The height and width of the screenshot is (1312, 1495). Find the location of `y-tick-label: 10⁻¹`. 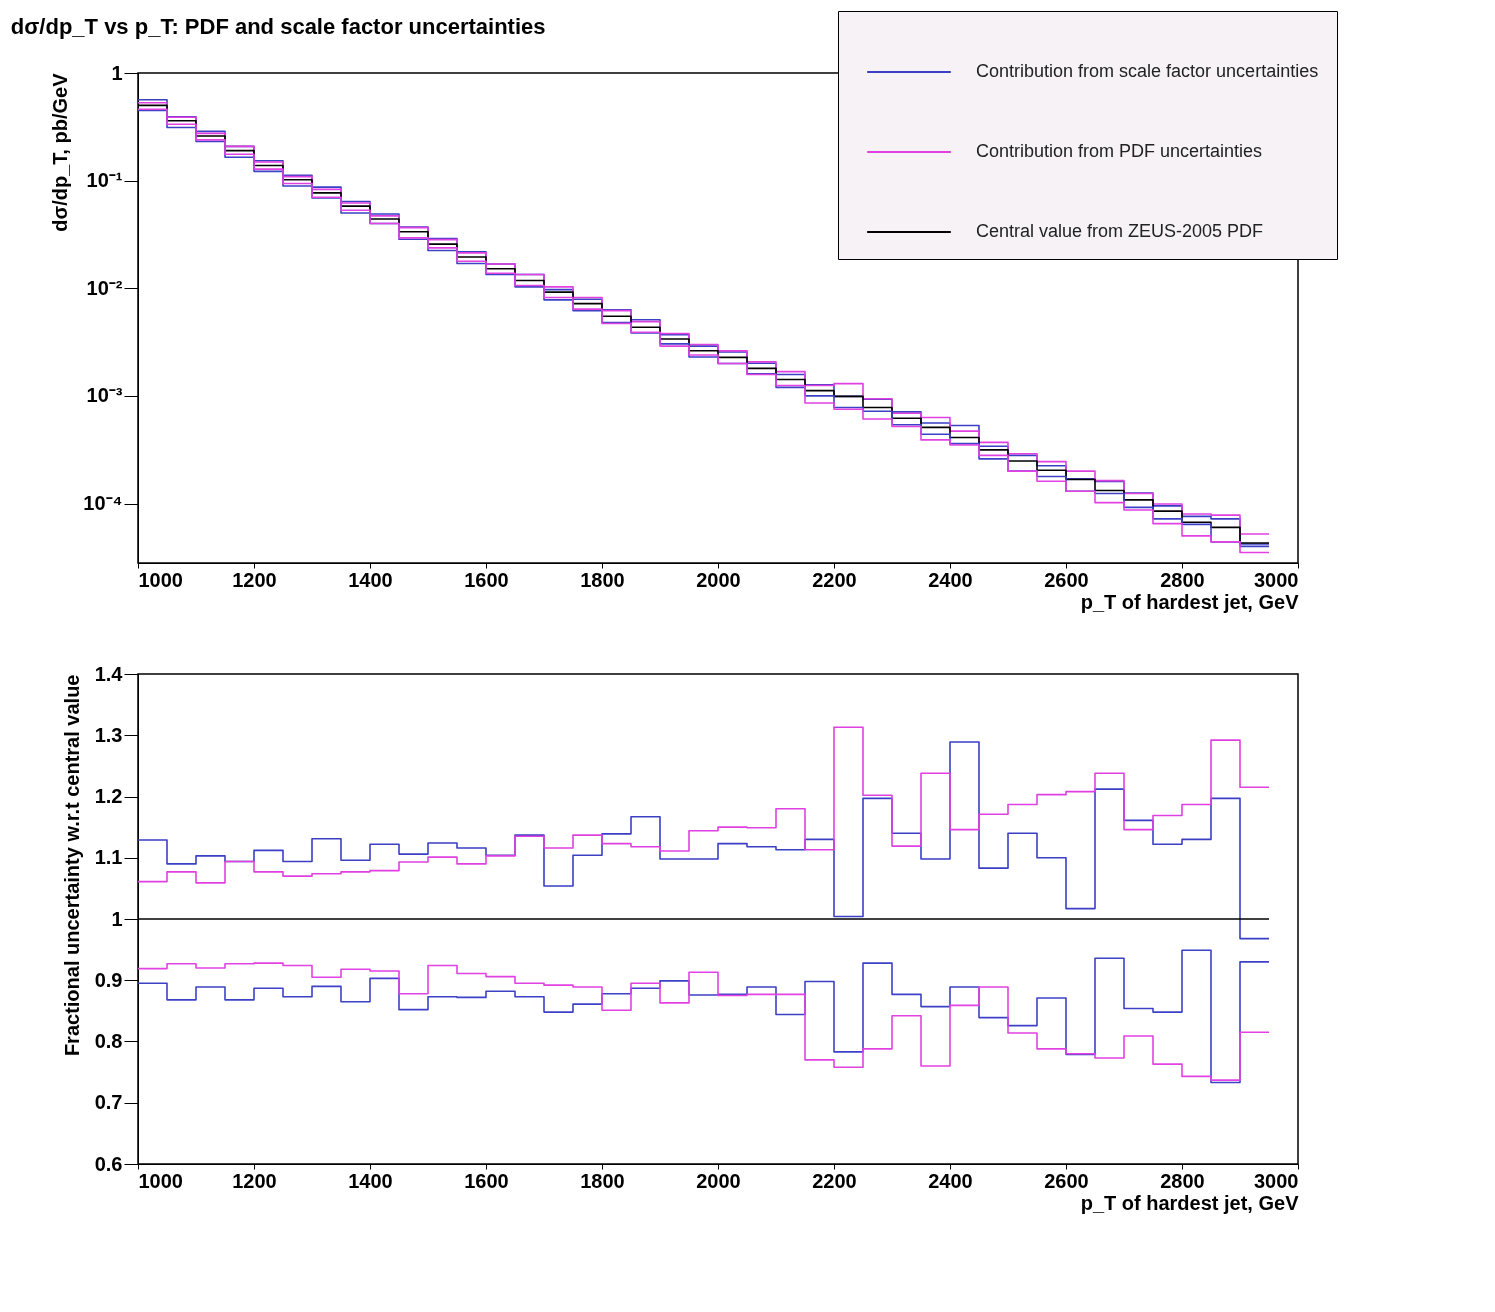

y-tick-label: 10⁻¹ is located at coordinates (104, 180).